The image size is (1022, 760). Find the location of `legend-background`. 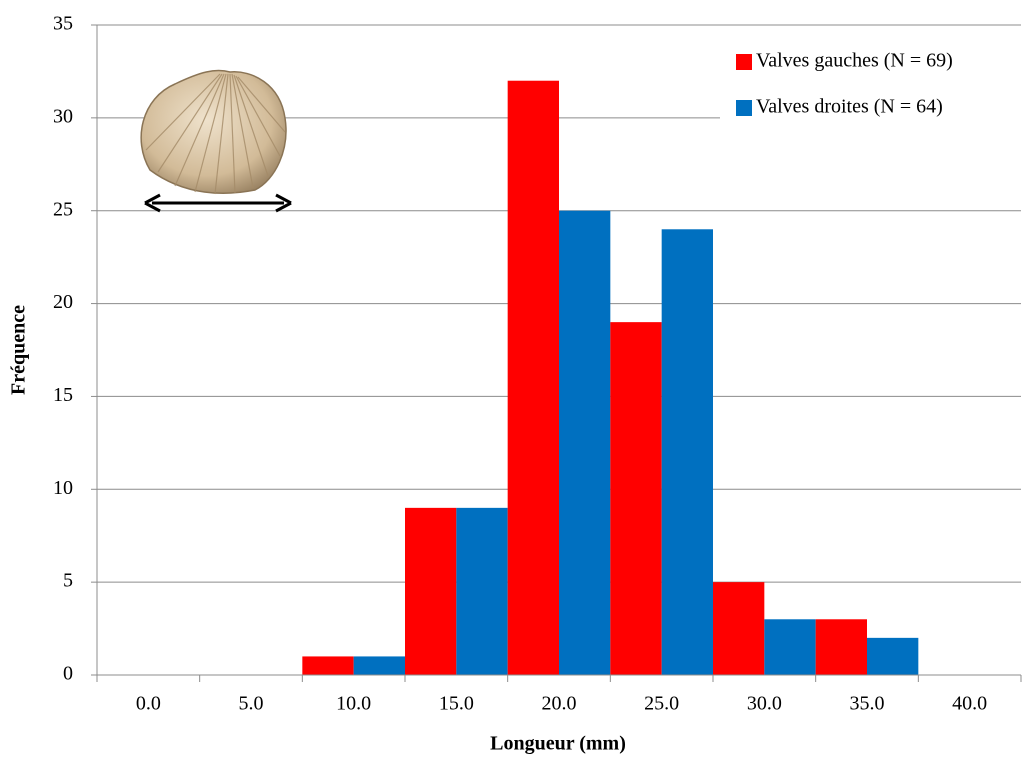

legend-background is located at coordinates (871, 82).